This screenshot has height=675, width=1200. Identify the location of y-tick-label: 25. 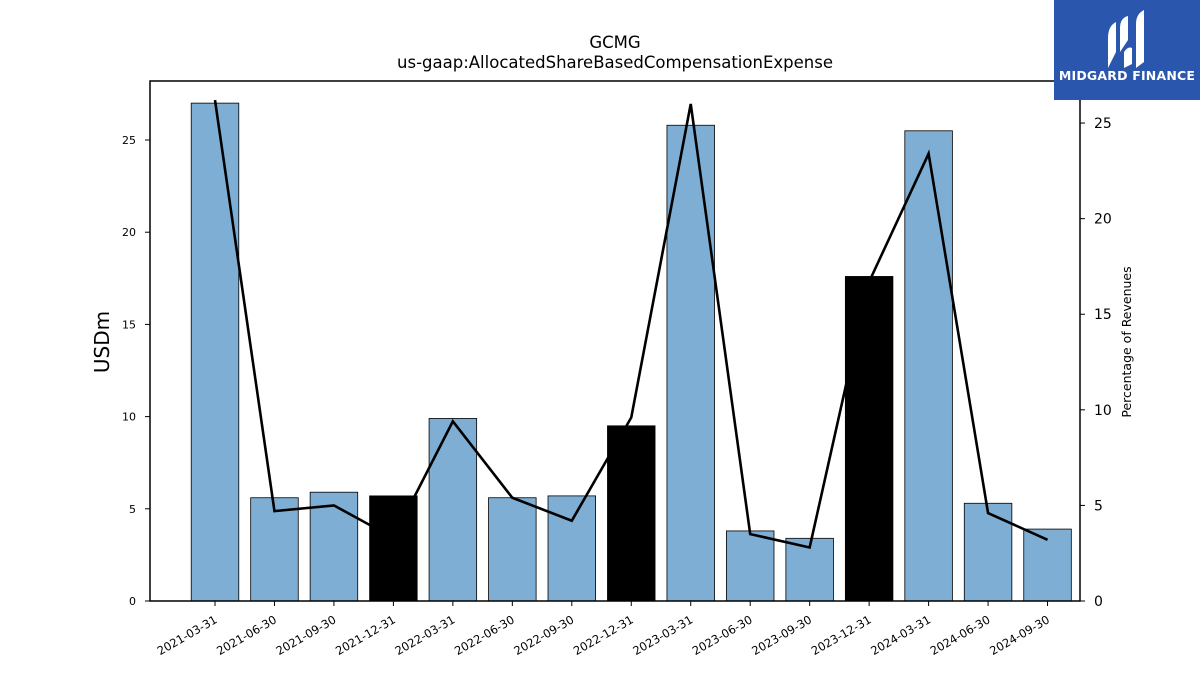
(129, 140).